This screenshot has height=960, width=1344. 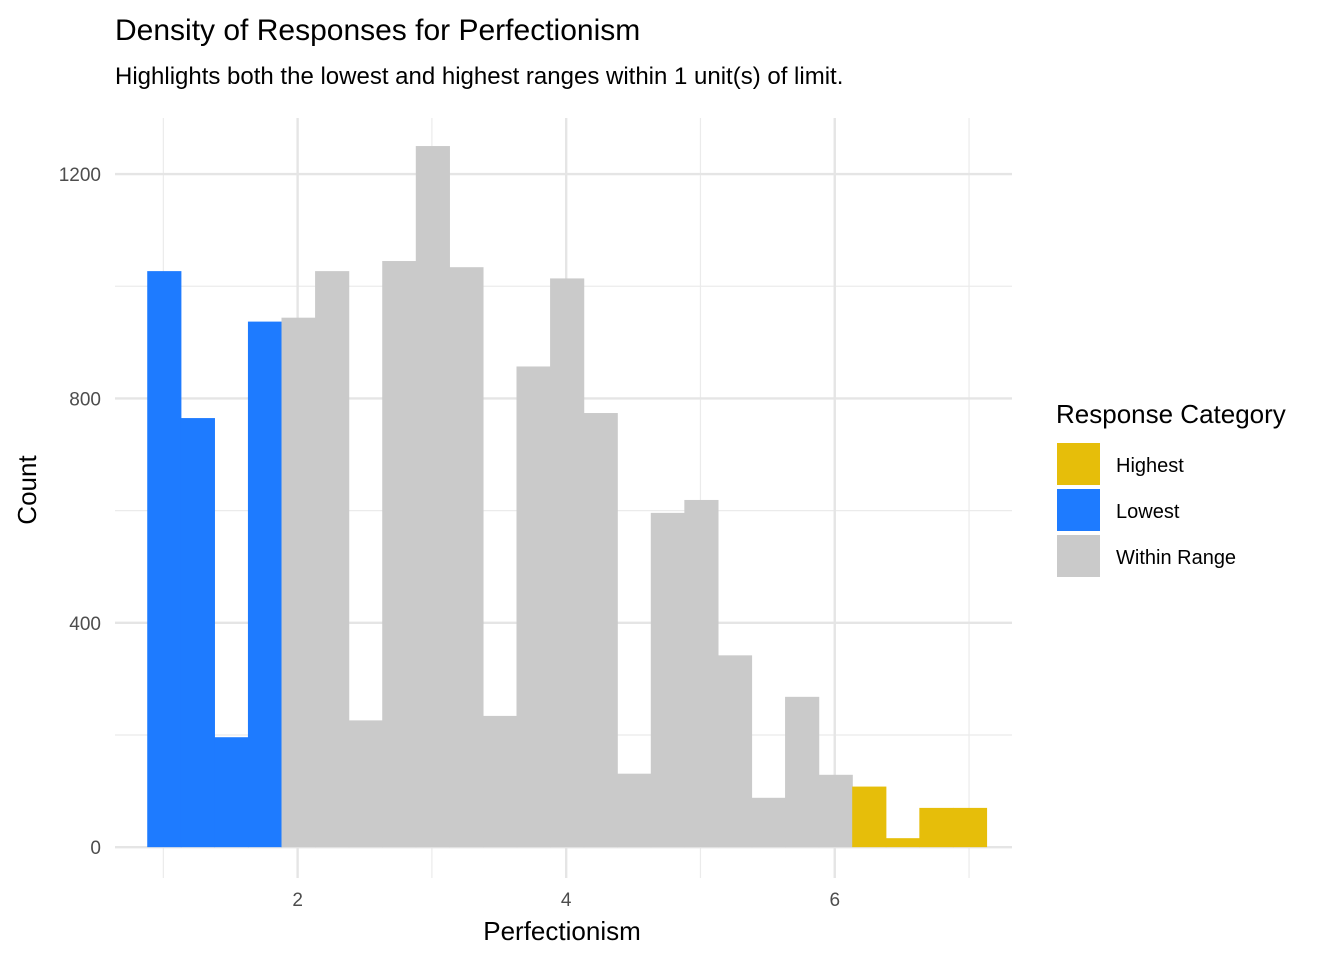 What do you see at coordinates (1176, 558) in the screenshot?
I see `legend-label: Within Range` at bounding box center [1176, 558].